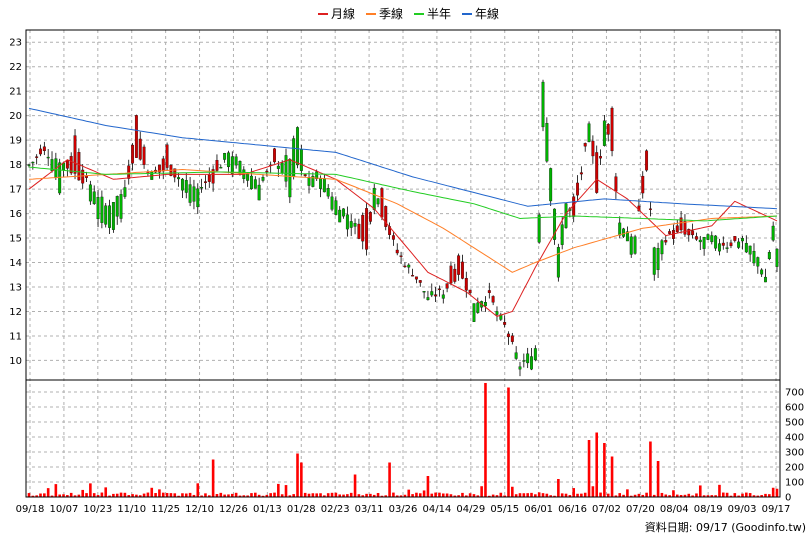 The width and height of the screenshot is (808, 540). I want to click on date-tick-label: 01/13, so click(267, 509).